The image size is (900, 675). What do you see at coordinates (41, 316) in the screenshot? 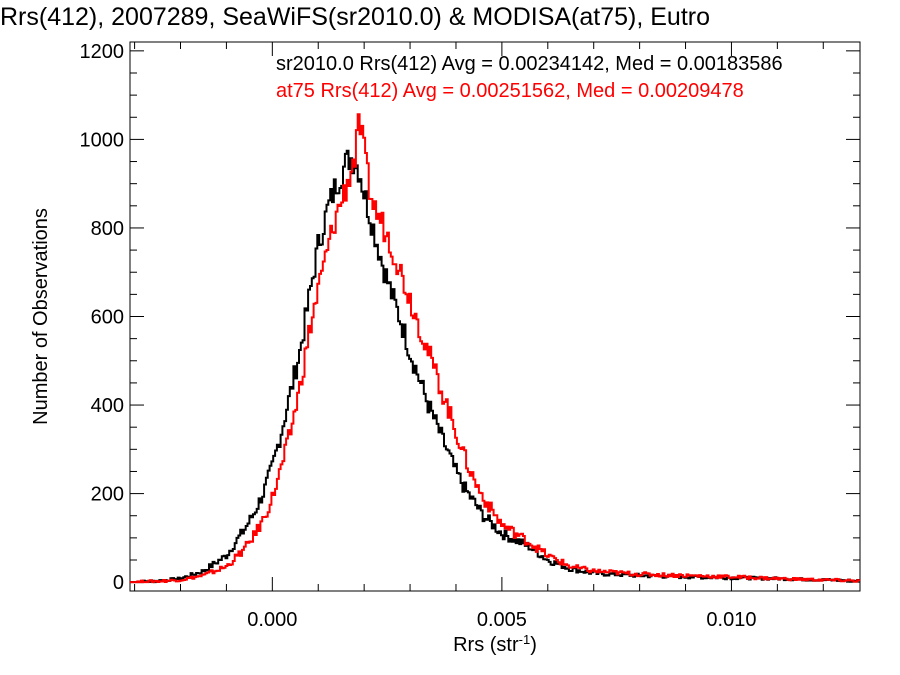
I see `y-axis-label: Number of Observations` at bounding box center [41, 316].